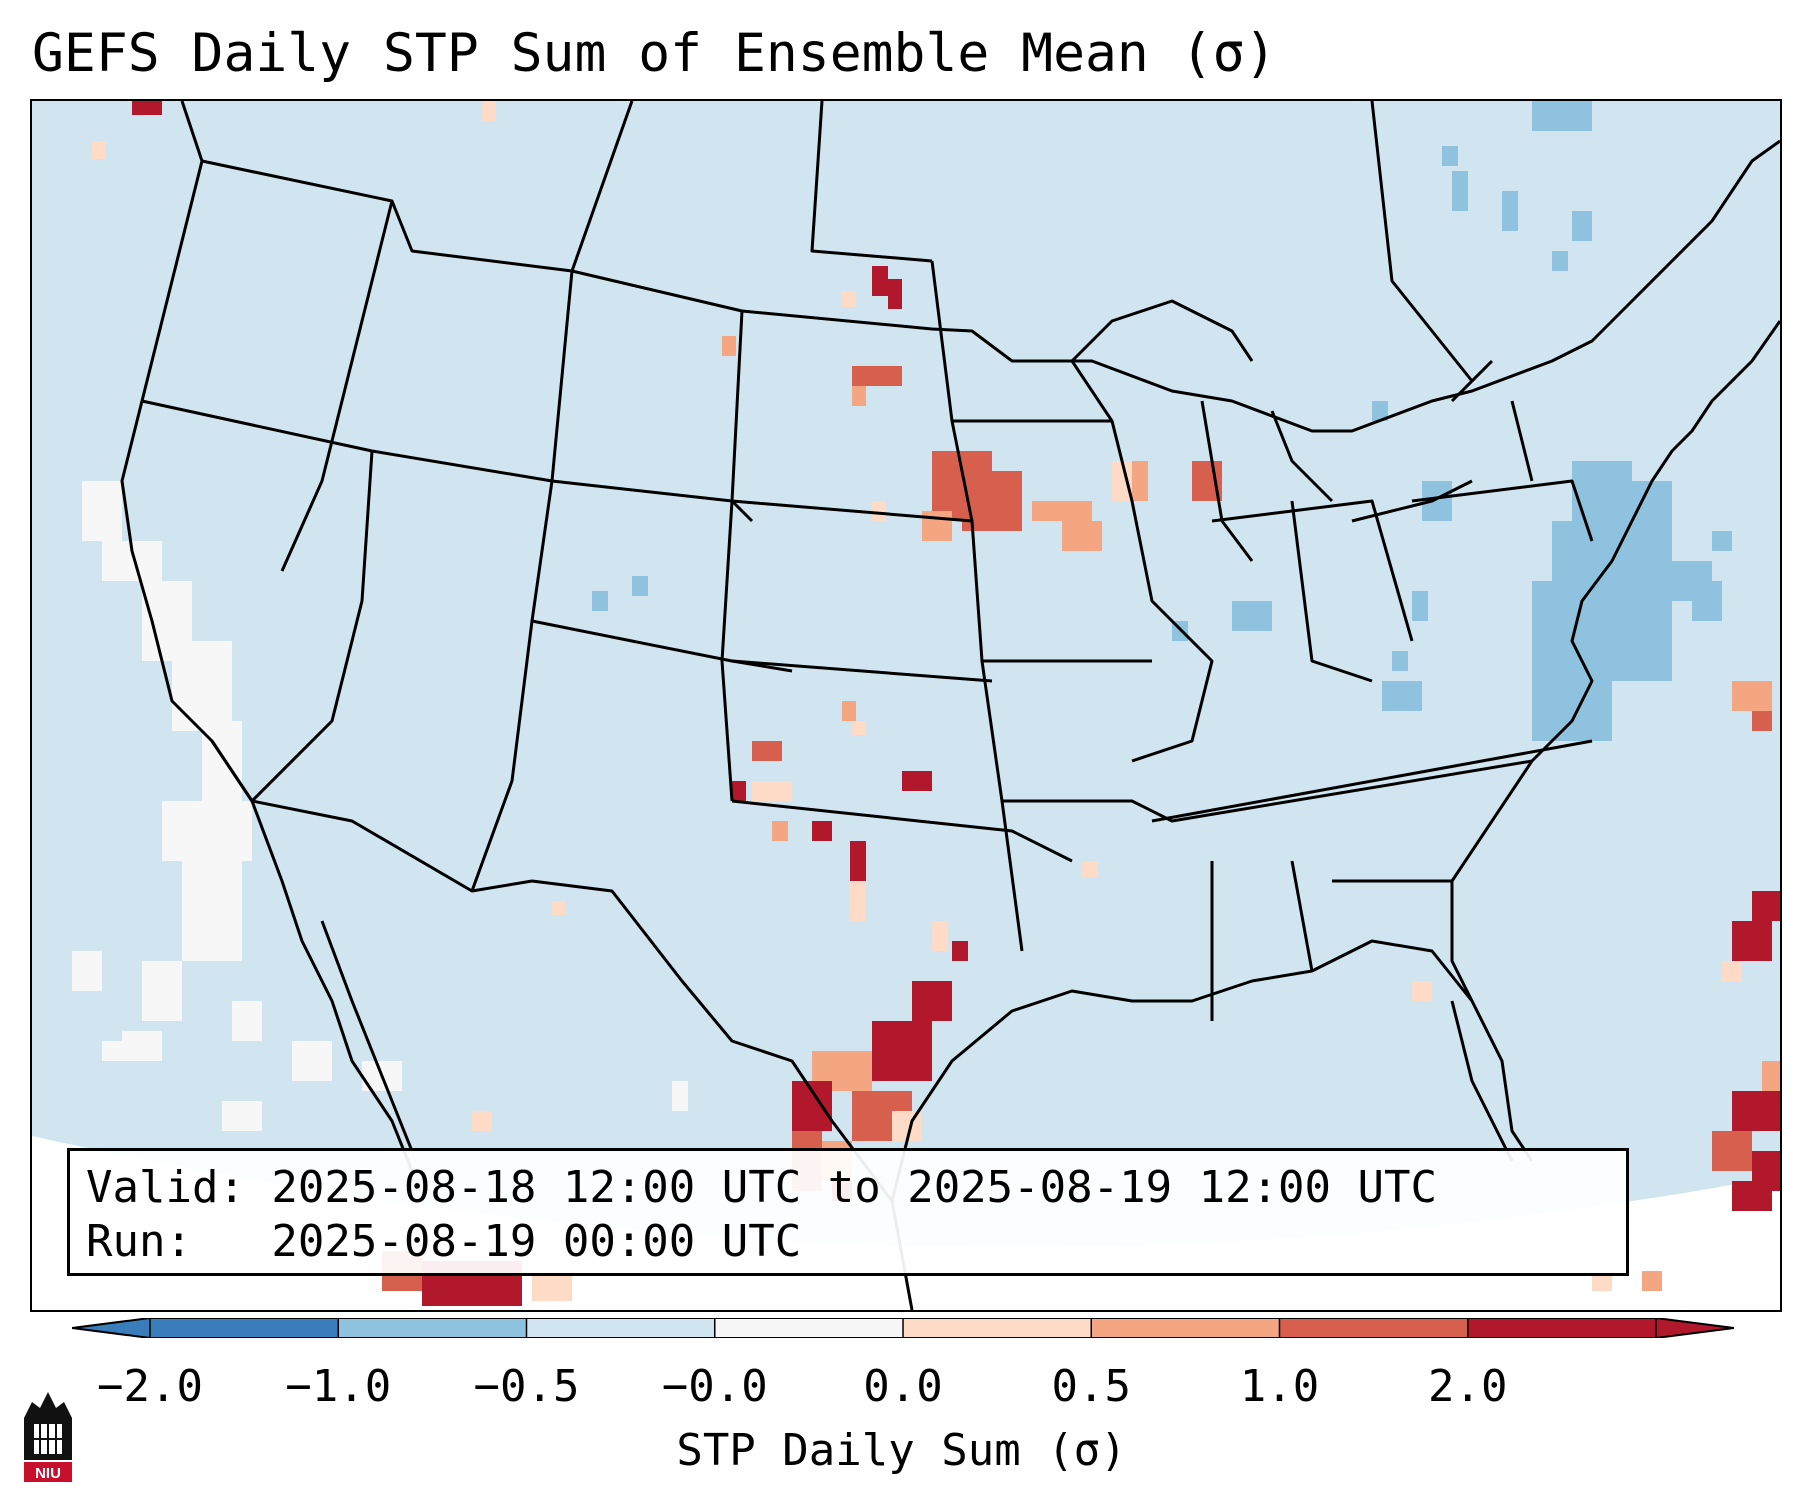  I want to click on colorbar-label: STP Daily Sum (σ), so click(901, 1450).